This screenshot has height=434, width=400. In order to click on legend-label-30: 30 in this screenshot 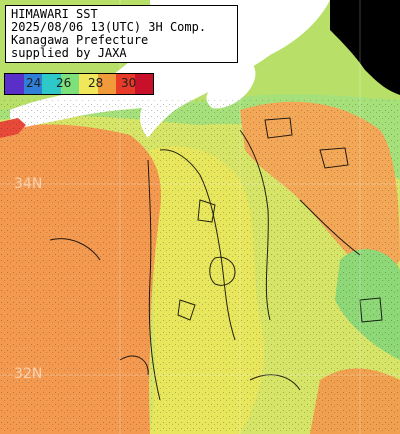, I will do `click(129, 83)`.